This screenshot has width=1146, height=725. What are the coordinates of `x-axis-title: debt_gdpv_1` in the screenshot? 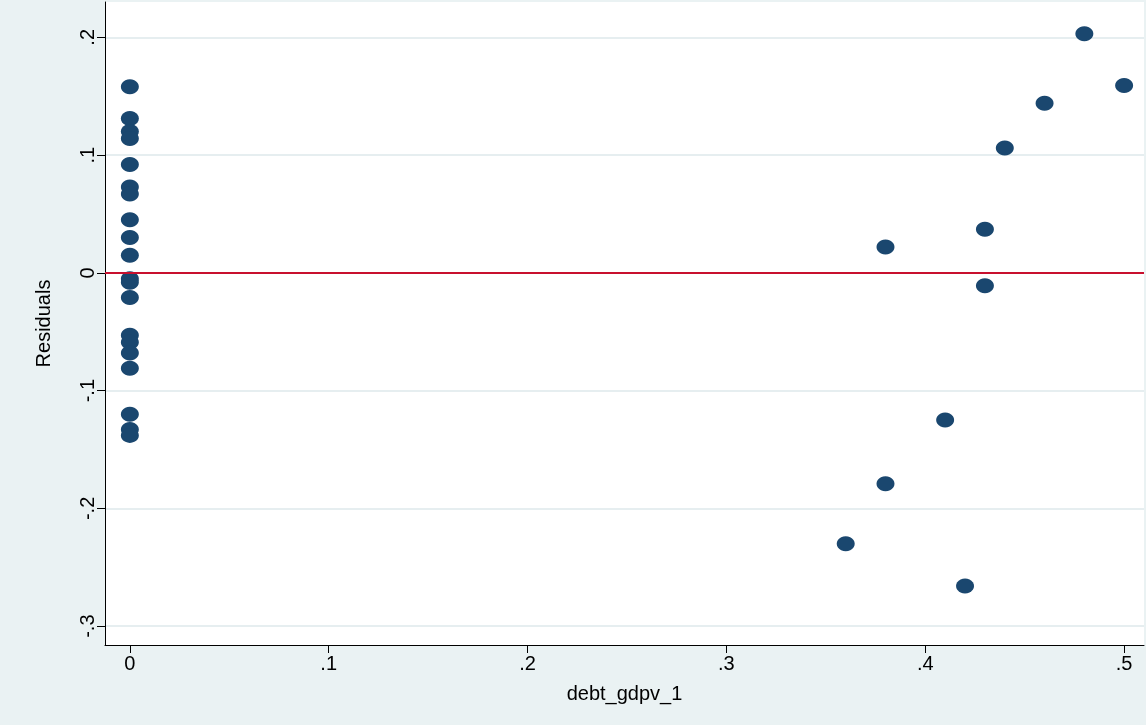 It's located at (624, 693).